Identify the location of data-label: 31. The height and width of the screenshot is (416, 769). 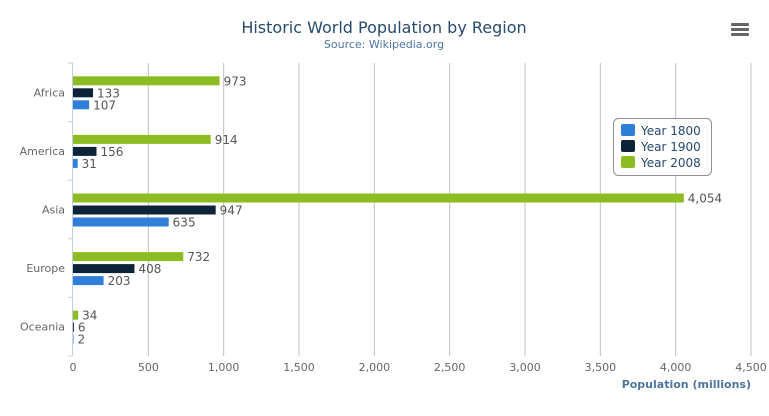
(89, 164).